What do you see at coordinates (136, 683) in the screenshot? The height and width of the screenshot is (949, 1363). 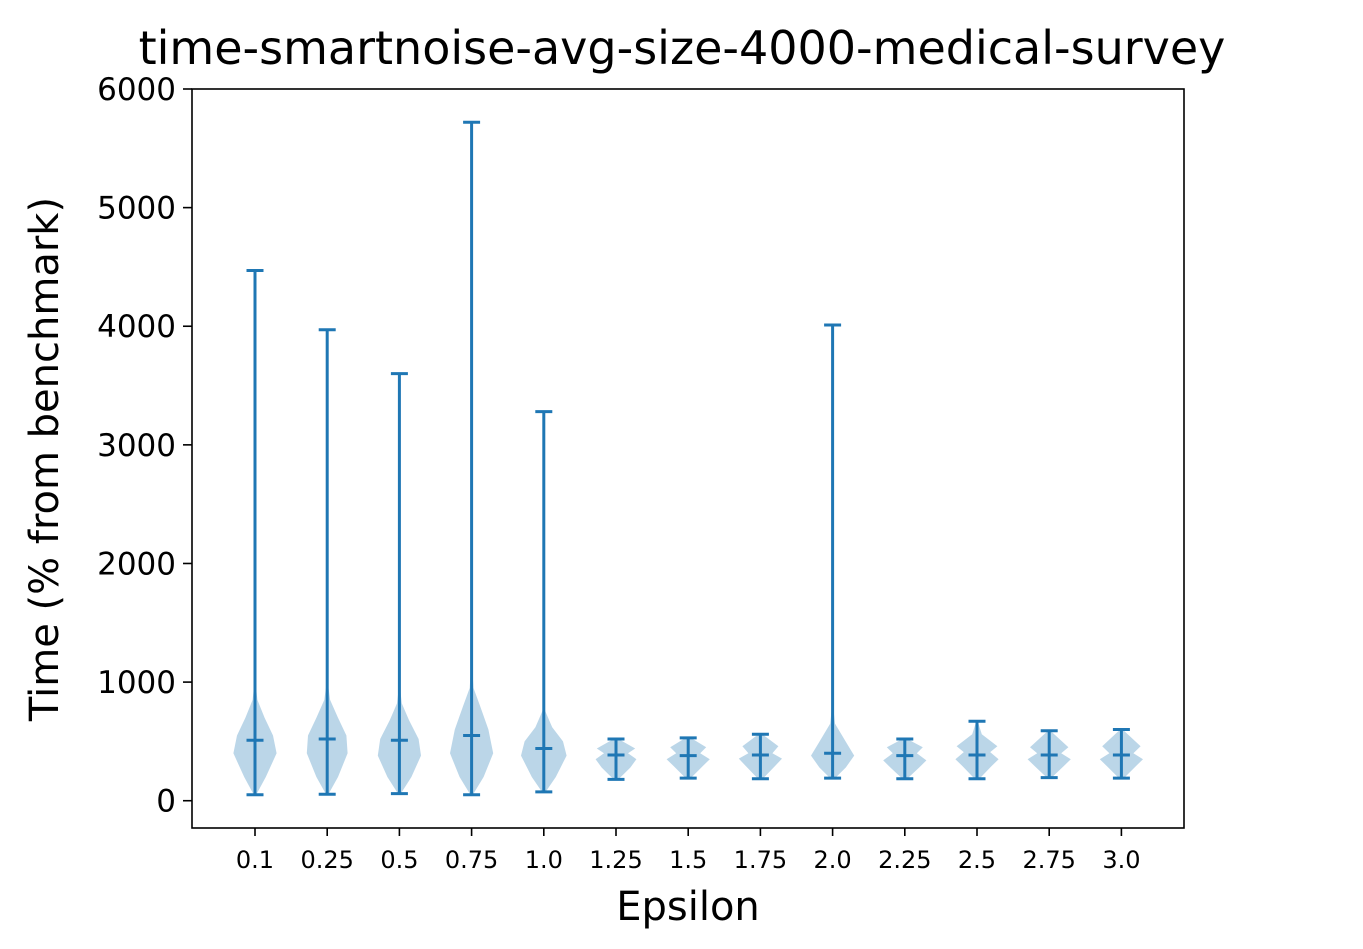 I see `y-tick-label: 1000` at bounding box center [136, 683].